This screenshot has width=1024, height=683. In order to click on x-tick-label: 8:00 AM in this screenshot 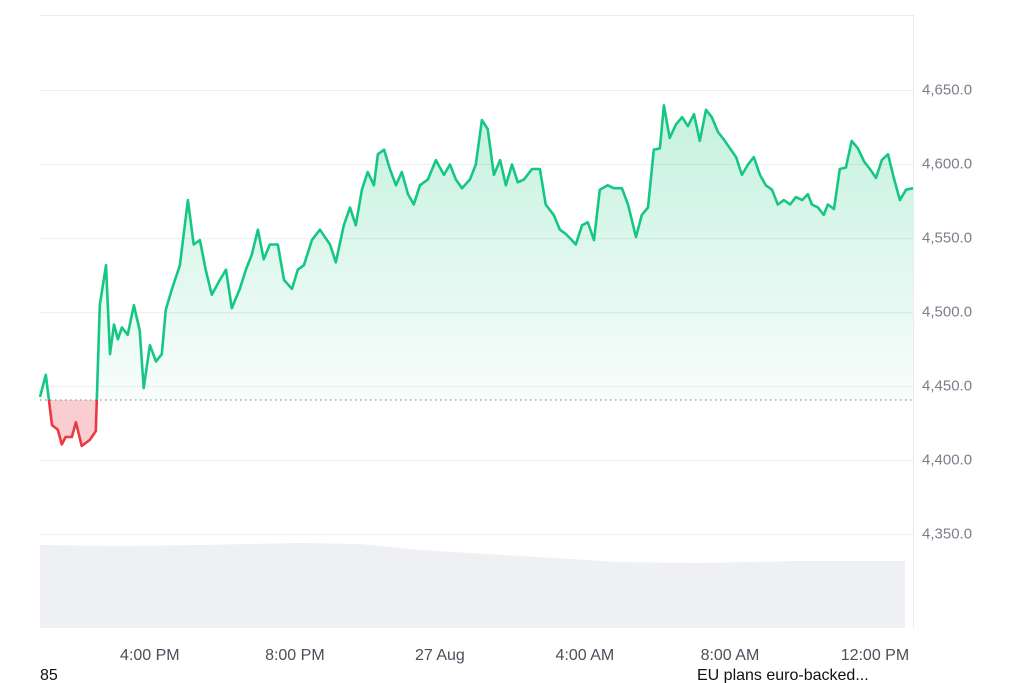, I will do `click(730, 655)`.